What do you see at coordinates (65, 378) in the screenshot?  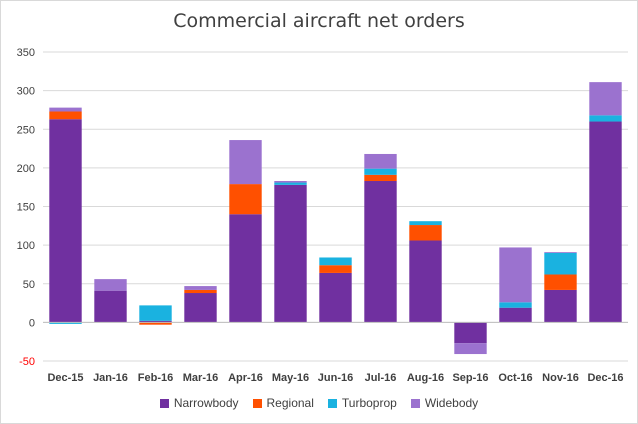 I see `x-tick-label: Dec-15` at bounding box center [65, 378].